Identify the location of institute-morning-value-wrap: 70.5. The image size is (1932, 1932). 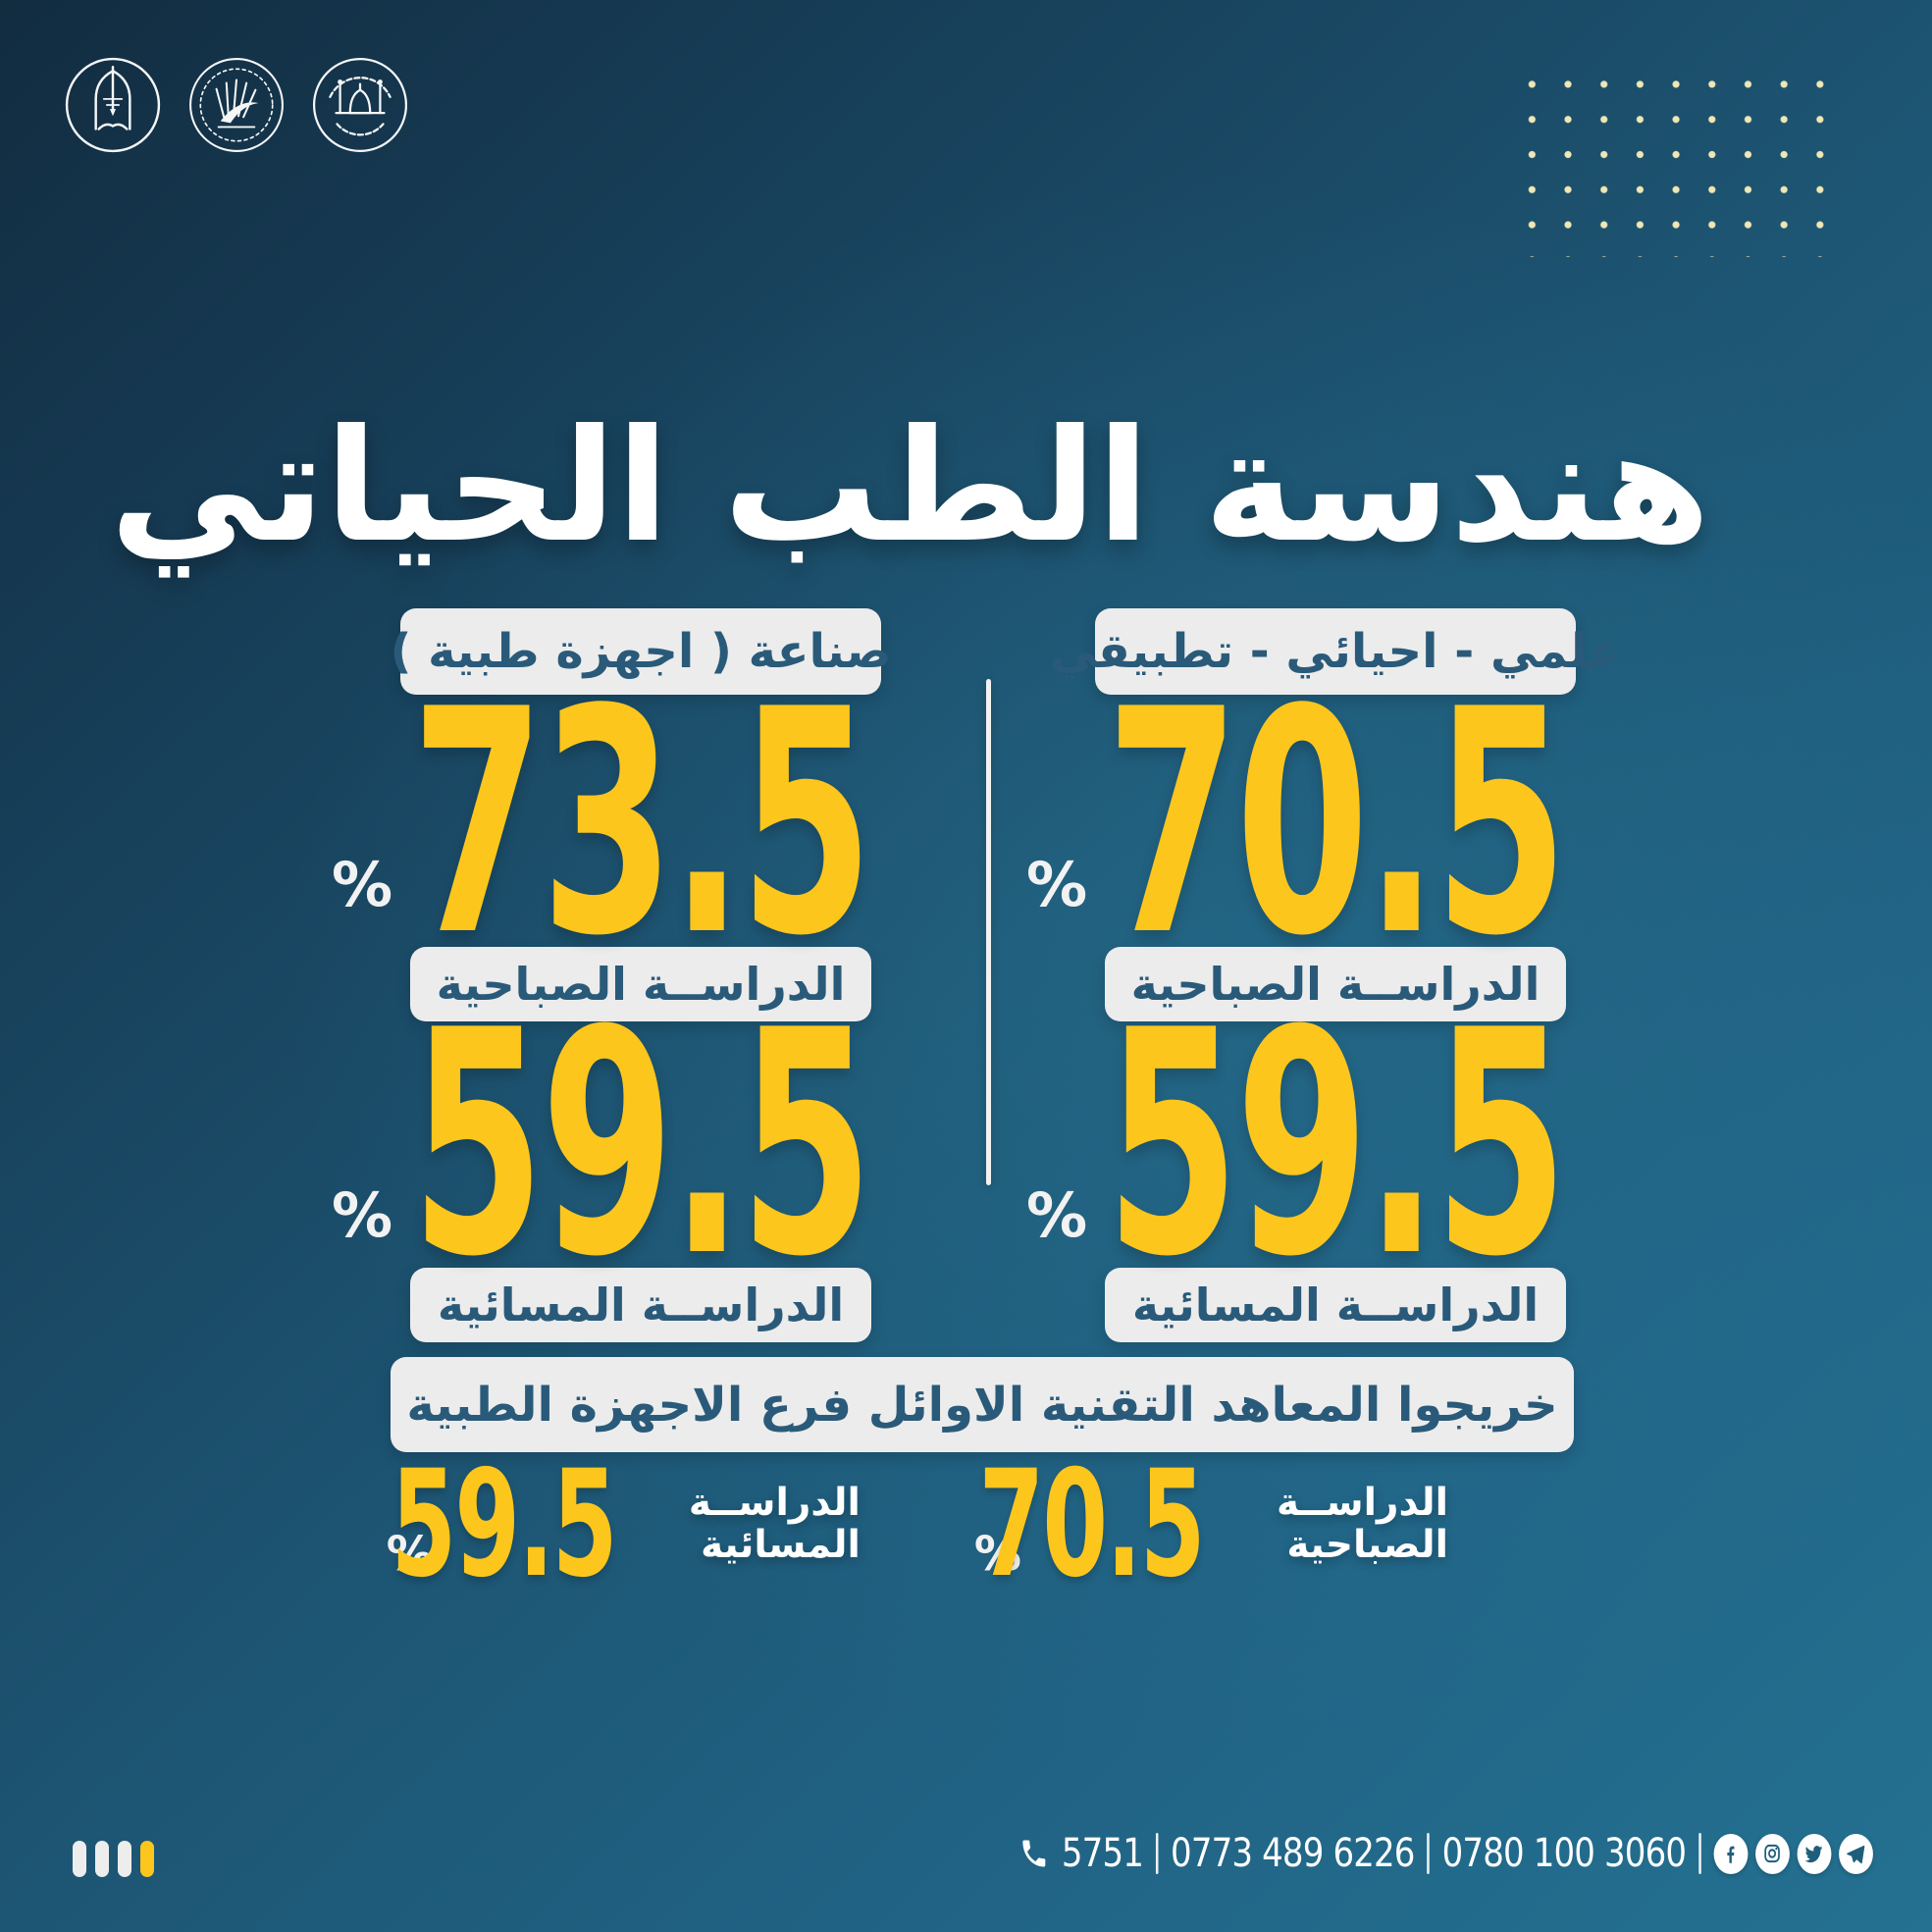
(1122, 1524).